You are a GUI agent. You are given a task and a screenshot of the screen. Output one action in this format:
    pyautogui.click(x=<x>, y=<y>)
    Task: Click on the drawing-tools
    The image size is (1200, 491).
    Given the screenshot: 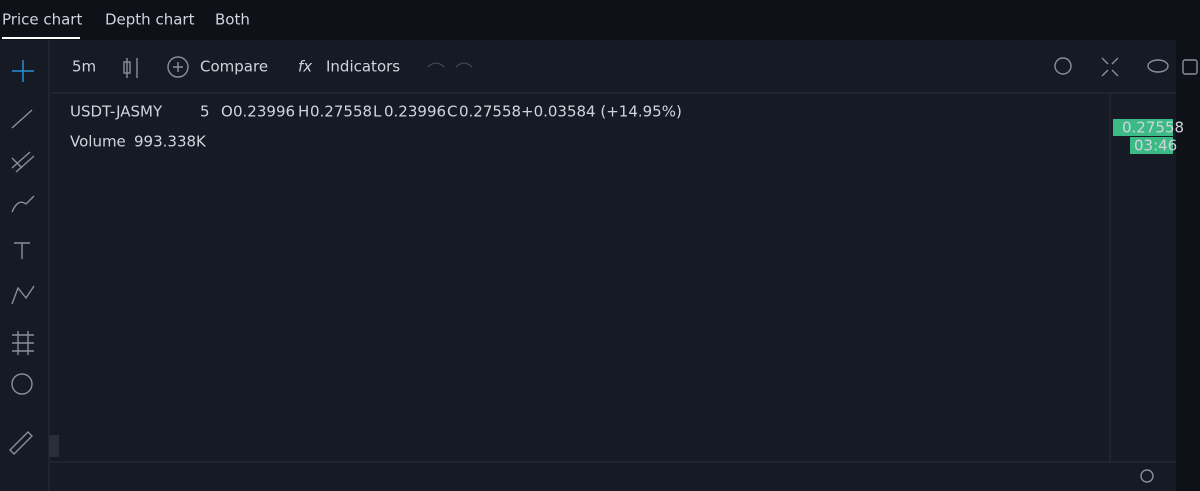 What is the action you would take?
    pyautogui.click(x=34, y=258)
    